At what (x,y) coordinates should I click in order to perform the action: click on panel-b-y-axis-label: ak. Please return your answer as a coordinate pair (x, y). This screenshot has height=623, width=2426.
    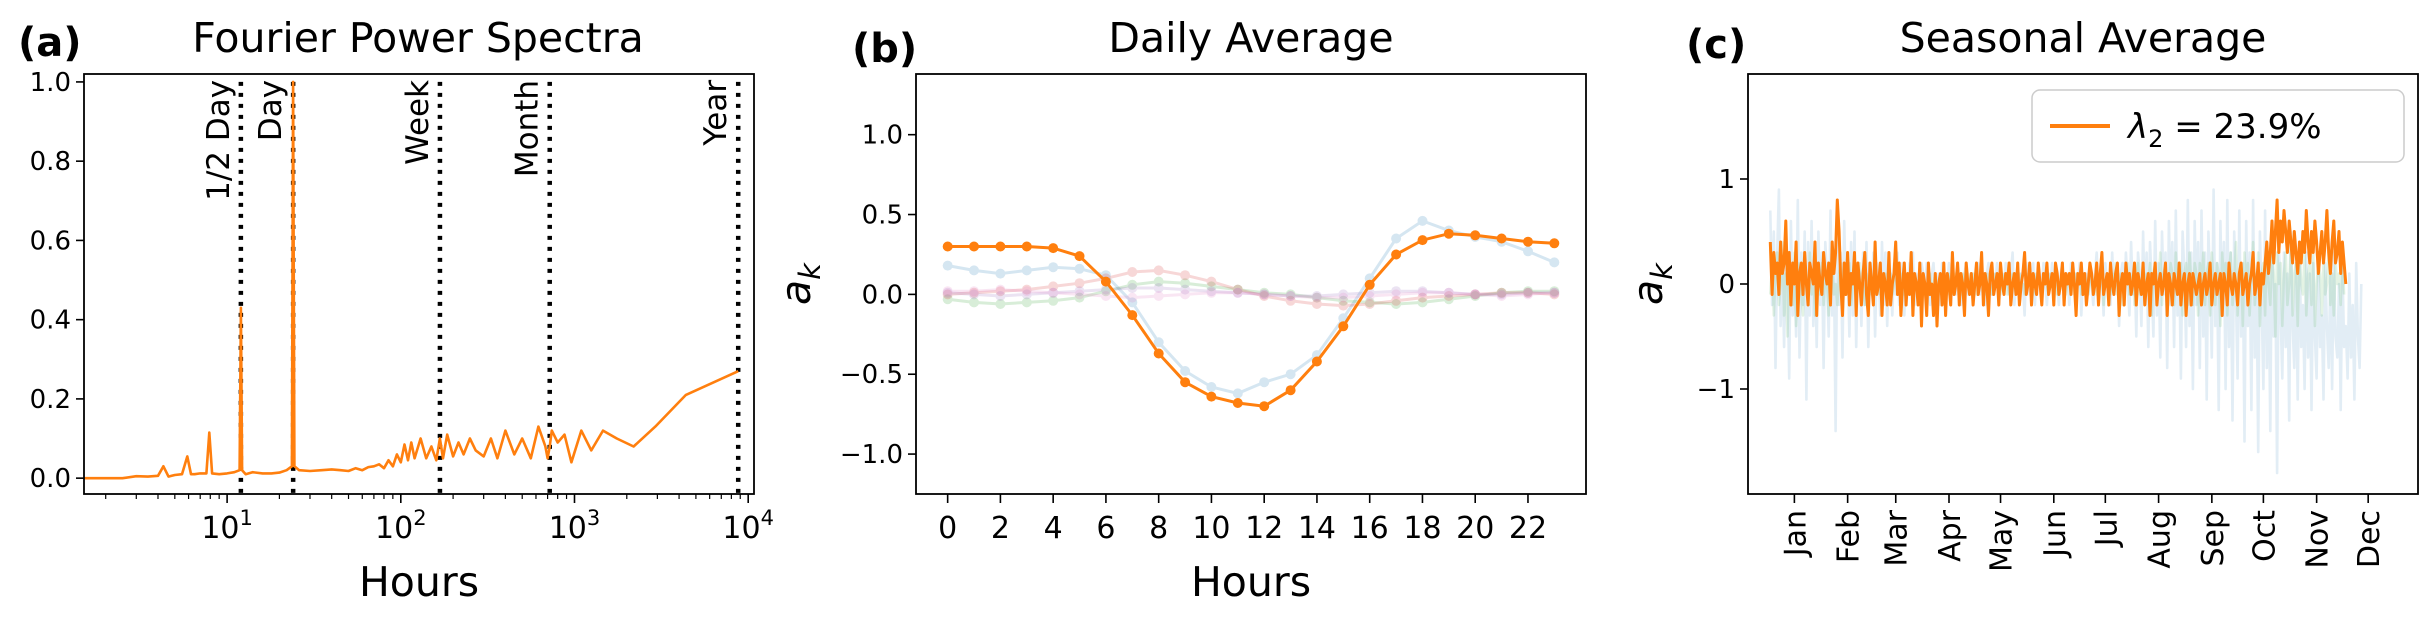
    Looking at the image, I should click on (799, 283).